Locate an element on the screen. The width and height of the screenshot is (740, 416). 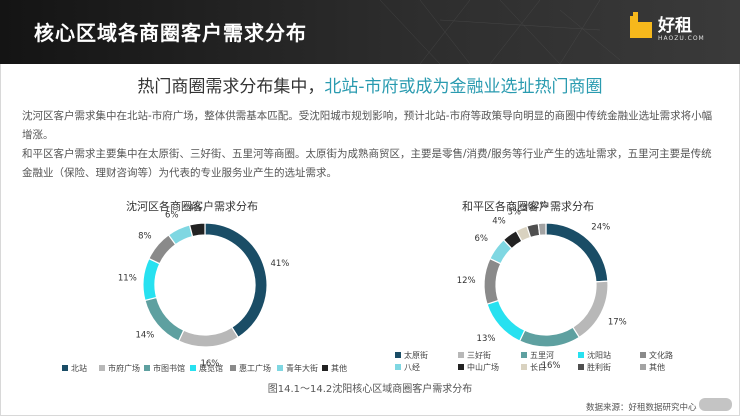
chart2-data-label-1: 24% is located at coordinates (600, 228).